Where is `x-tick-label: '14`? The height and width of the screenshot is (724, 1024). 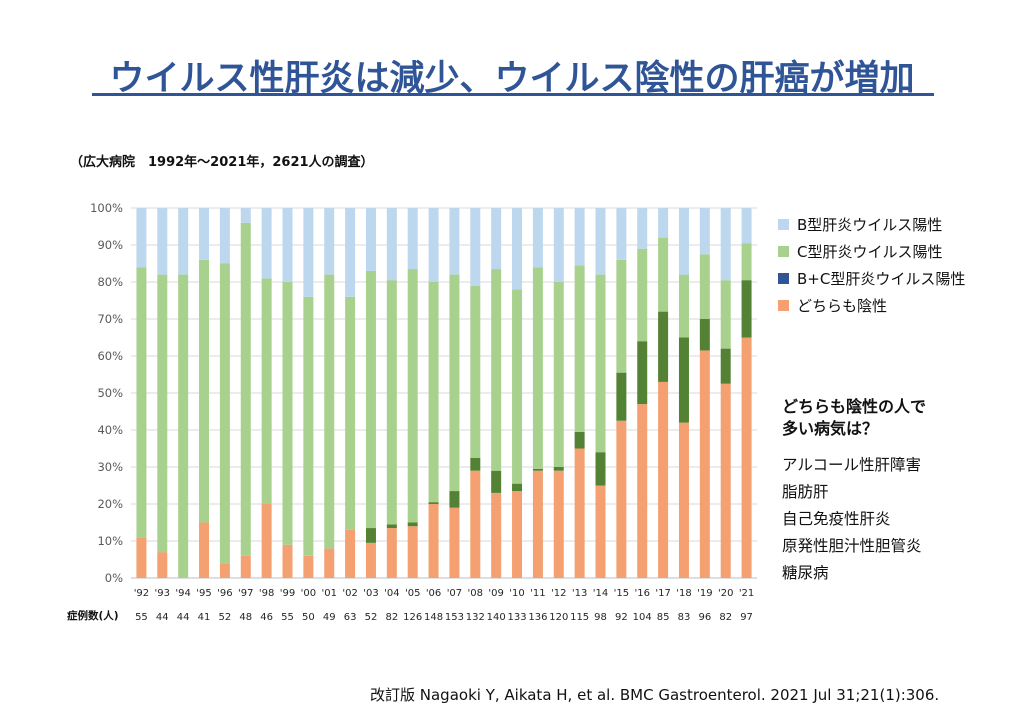 x-tick-label: '14 is located at coordinates (600, 593).